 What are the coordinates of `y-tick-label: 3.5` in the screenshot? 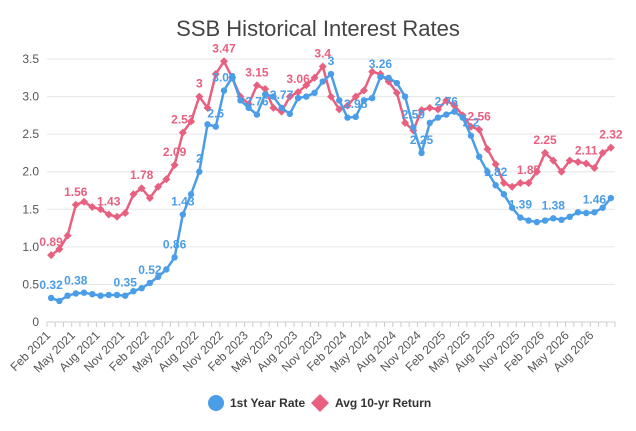 It's located at (30, 59).